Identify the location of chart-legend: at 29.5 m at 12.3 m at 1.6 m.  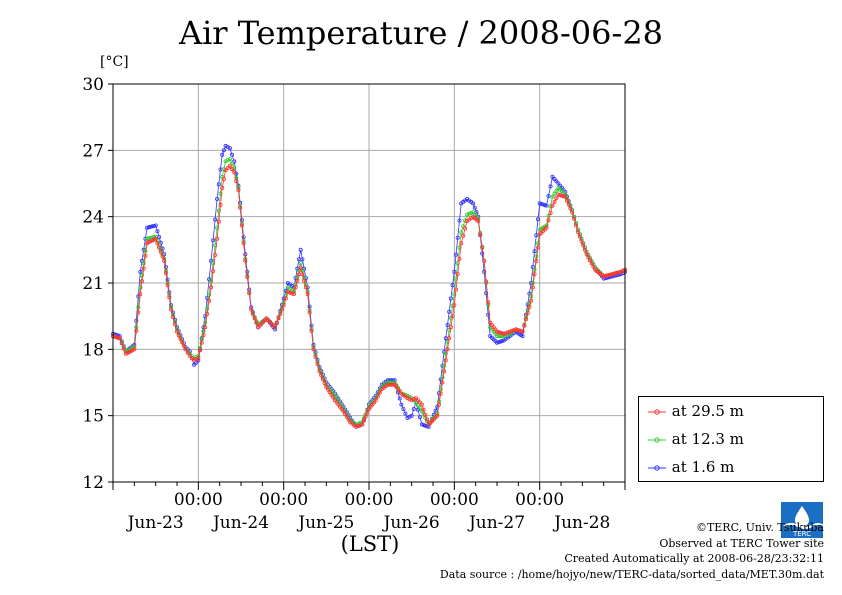
(731, 439).